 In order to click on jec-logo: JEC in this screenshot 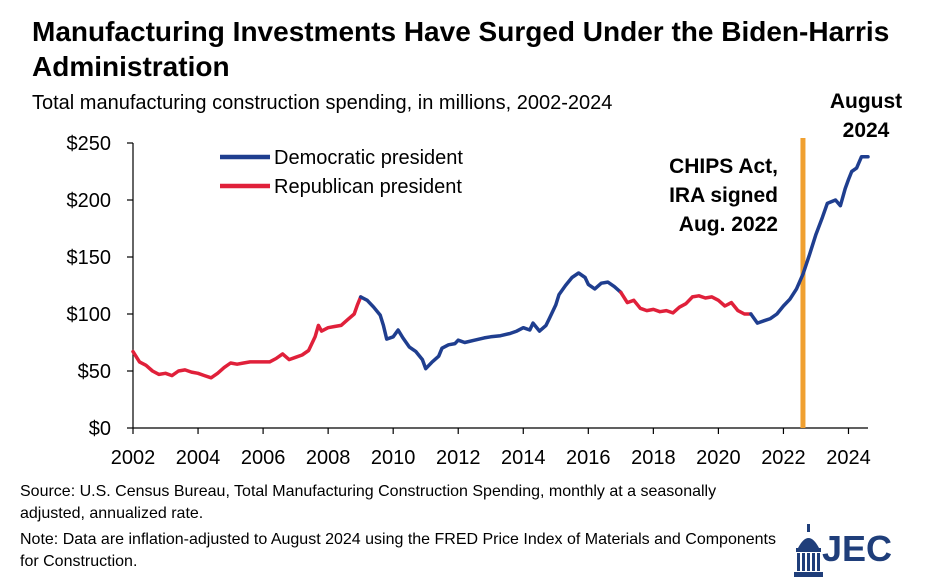, I will do `click(852, 551)`.